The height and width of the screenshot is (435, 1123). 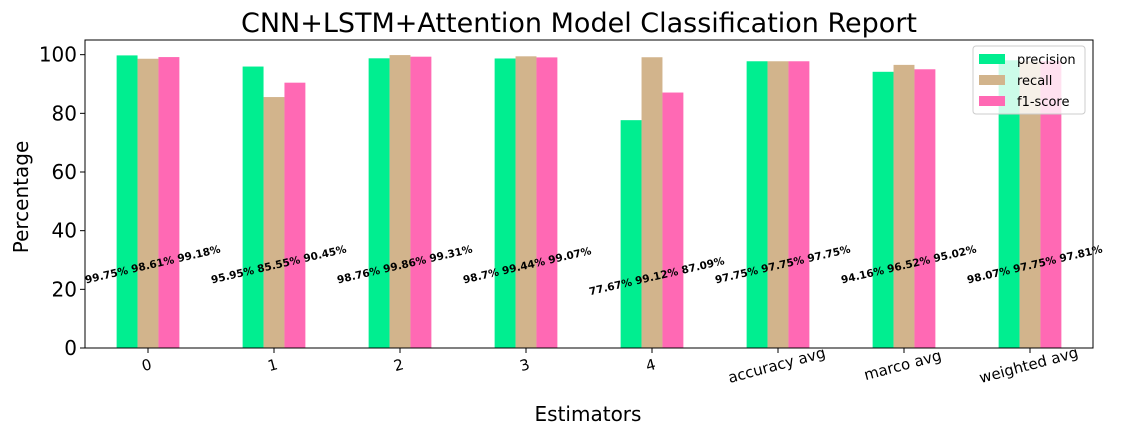 I want to click on legend-label-recall: recall, so click(x=1034, y=81).